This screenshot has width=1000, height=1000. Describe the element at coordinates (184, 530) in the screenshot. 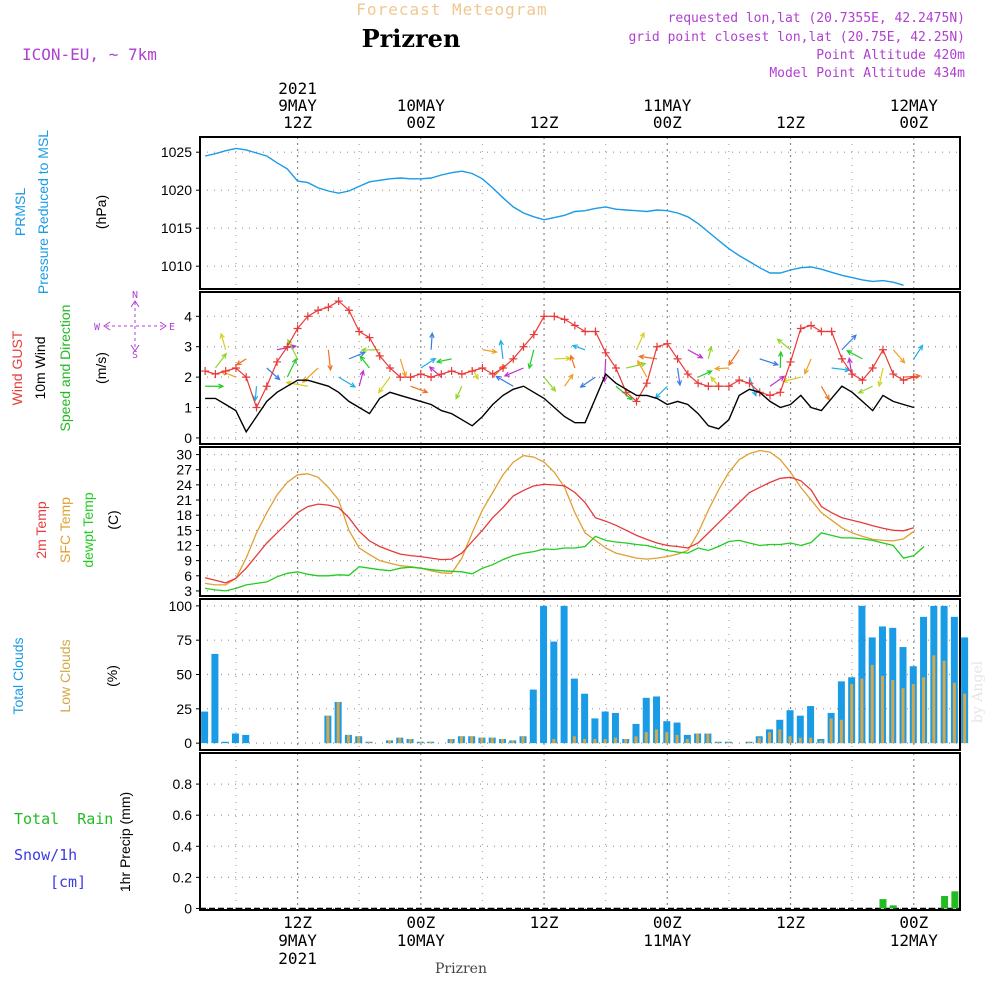

I see `y-tick-label: 15` at that location.